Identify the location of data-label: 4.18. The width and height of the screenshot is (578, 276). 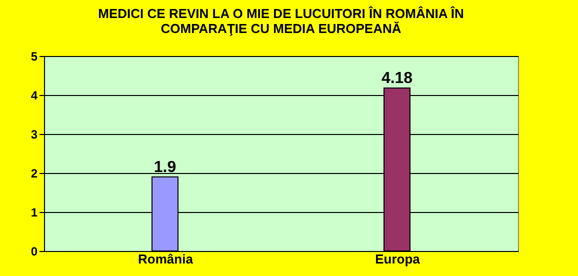
(397, 78).